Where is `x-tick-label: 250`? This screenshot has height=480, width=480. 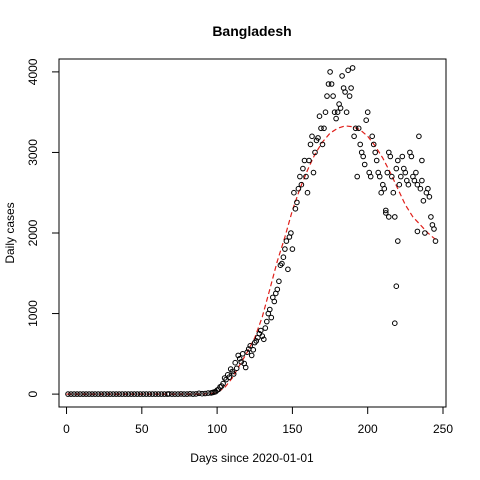
x-tick-label: 250 is located at coordinates (443, 429).